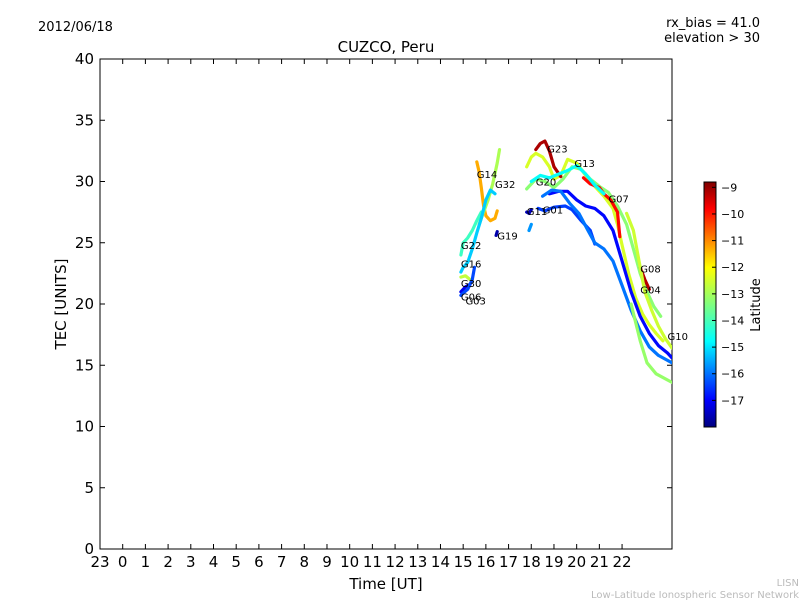  I want to click on series-label: G23, so click(557, 149).